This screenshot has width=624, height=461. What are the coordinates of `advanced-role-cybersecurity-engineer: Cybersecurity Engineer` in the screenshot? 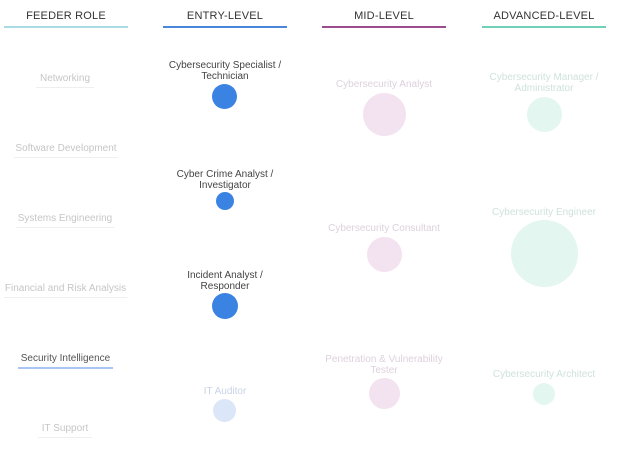 It's located at (544, 212).